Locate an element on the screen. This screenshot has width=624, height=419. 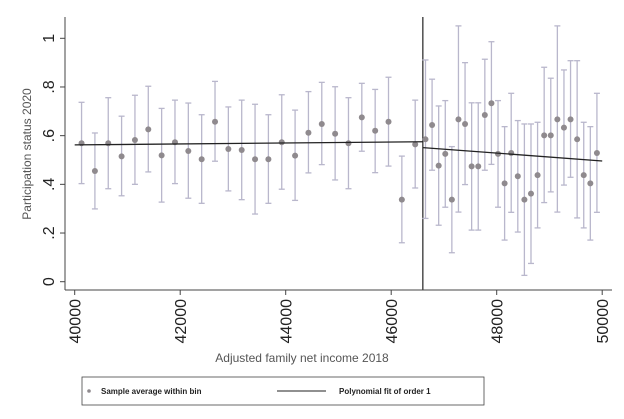
fit-line-left is located at coordinates (248, 143).